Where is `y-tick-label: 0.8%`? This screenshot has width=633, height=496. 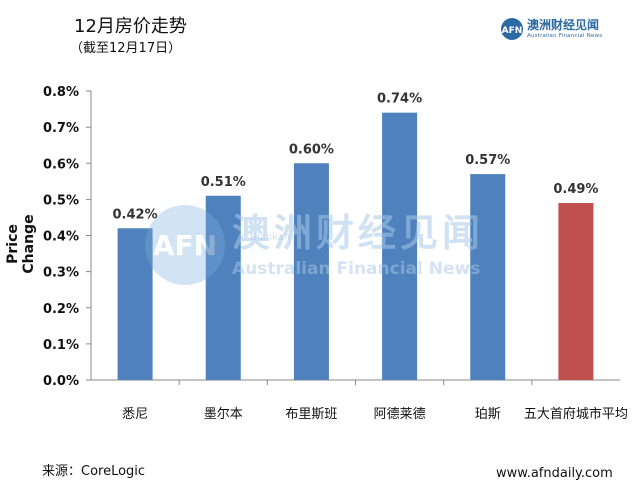 y-tick-label: 0.8% is located at coordinates (61, 92).